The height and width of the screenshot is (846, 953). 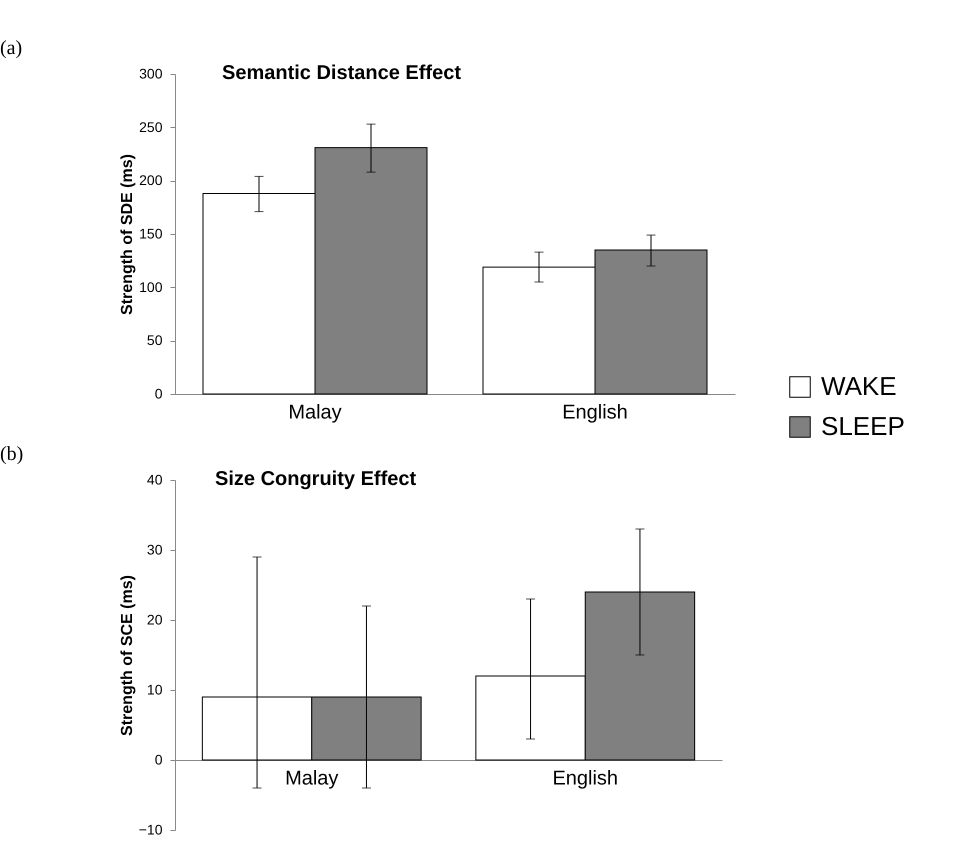 What do you see at coordinates (151, 126) in the screenshot?
I see `y-tick-label: 250` at bounding box center [151, 126].